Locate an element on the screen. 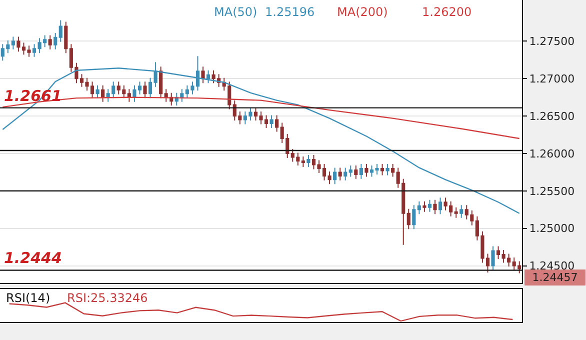  chart-title: RSI(14) is located at coordinates (28, 298).